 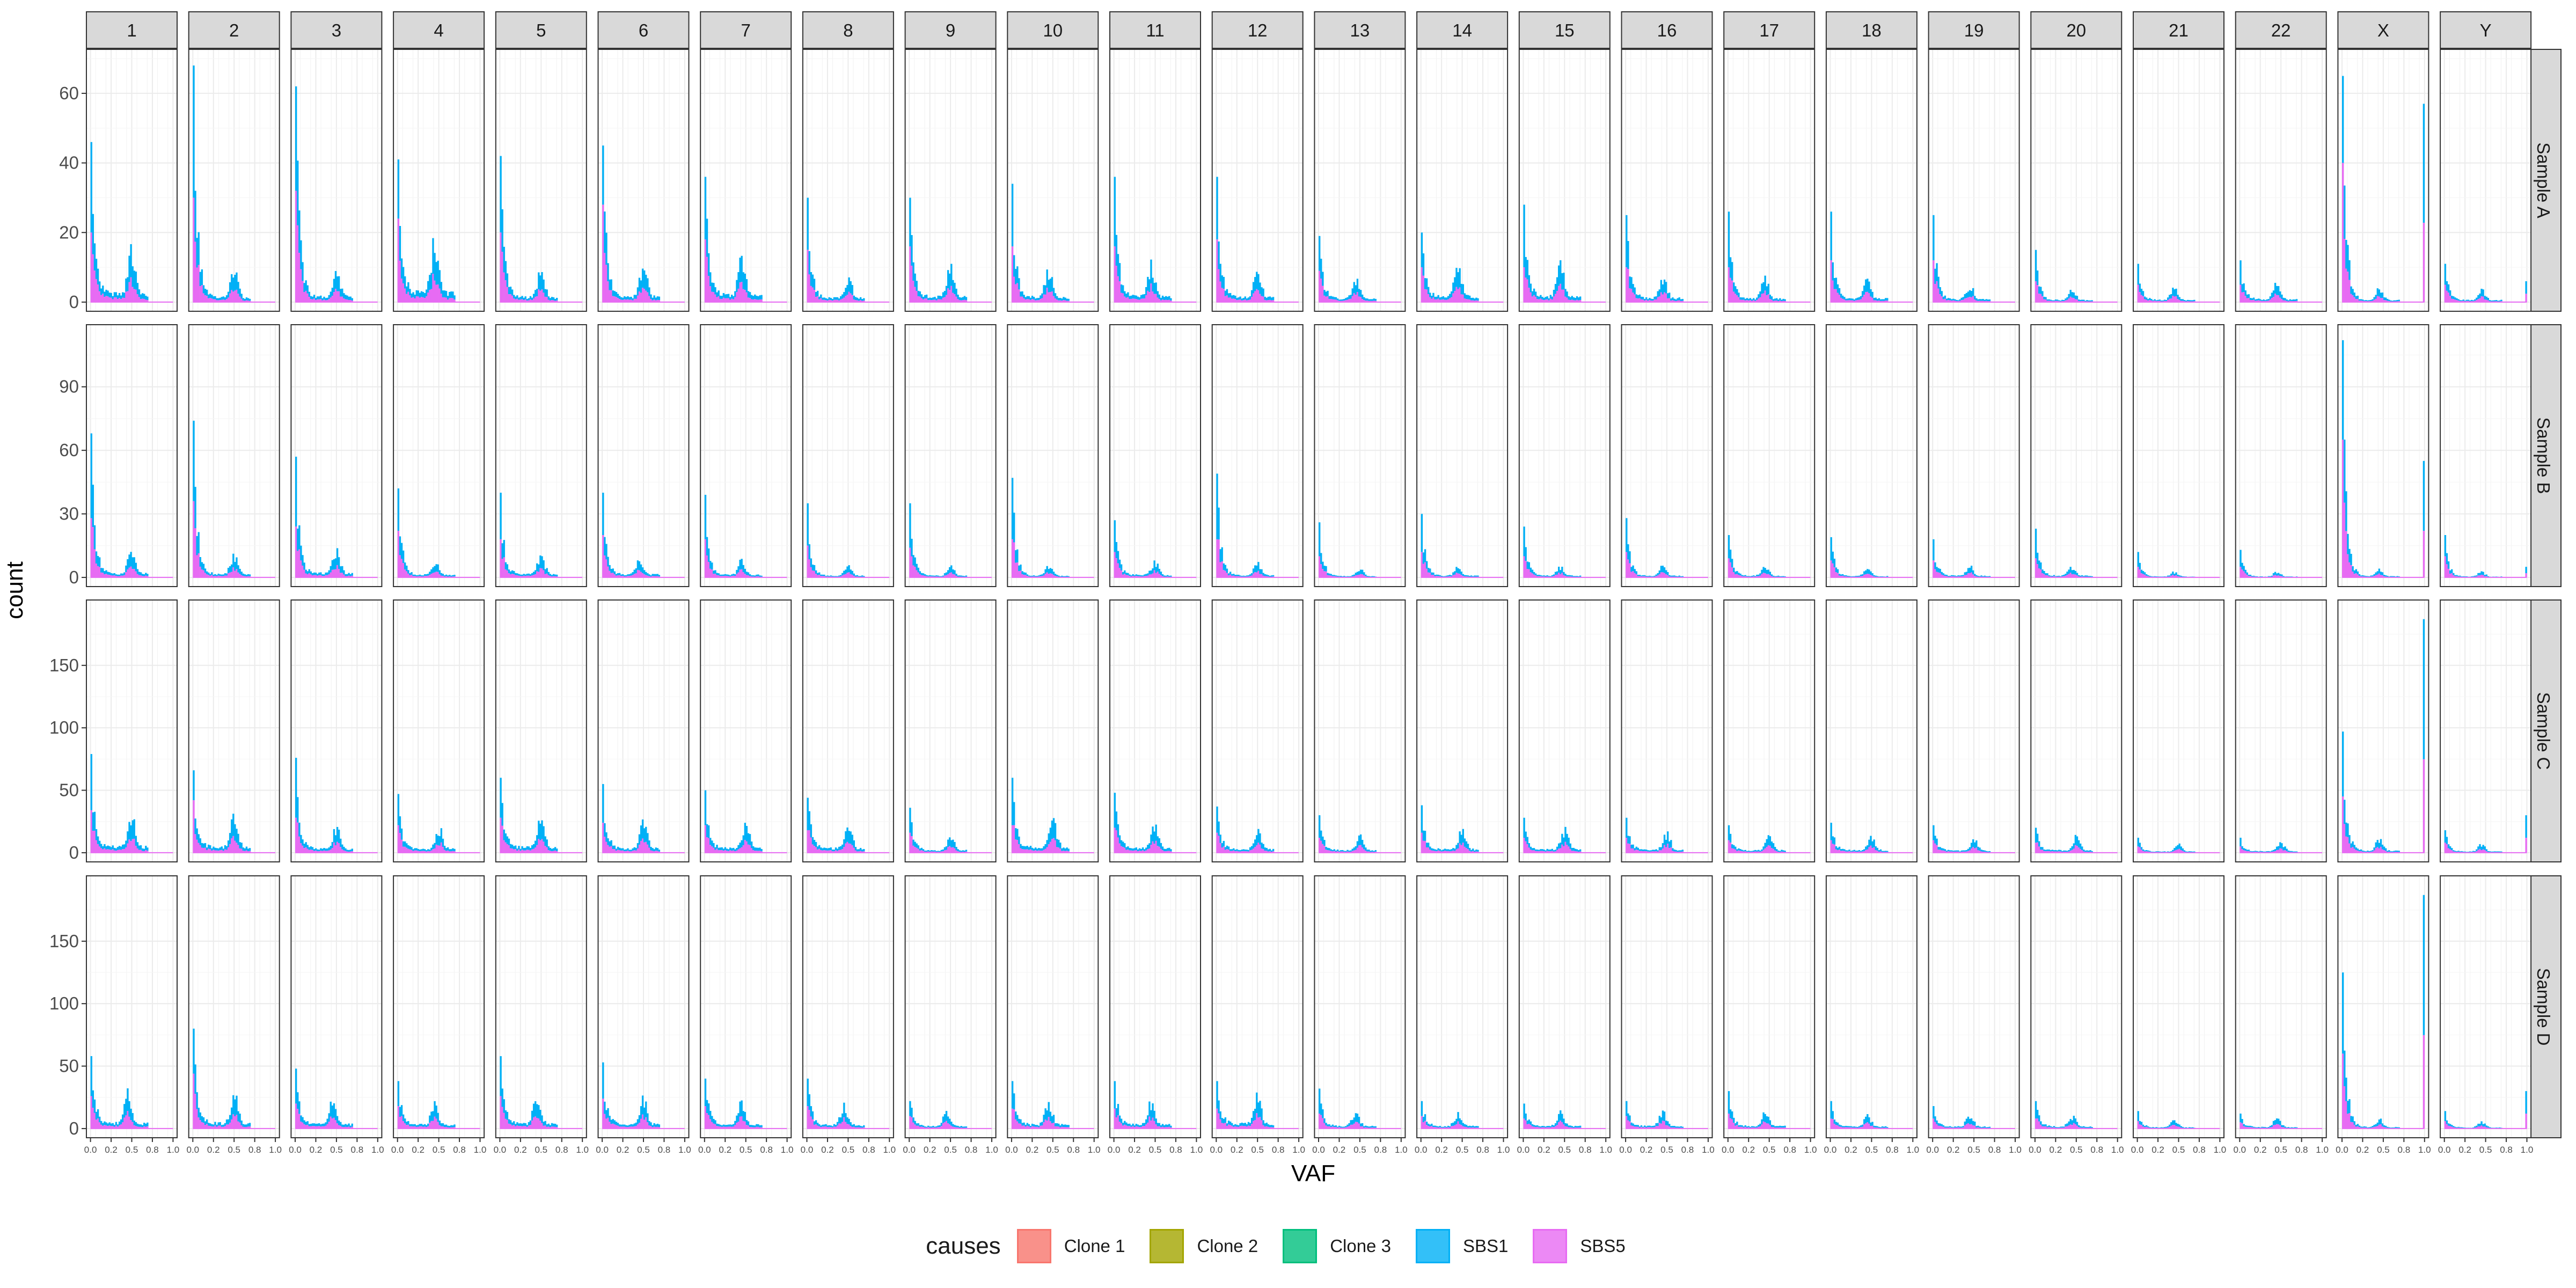 What do you see at coordinates (336, 455) in the screenshot?
I see `panel-border` at bounding box center [336, 455].